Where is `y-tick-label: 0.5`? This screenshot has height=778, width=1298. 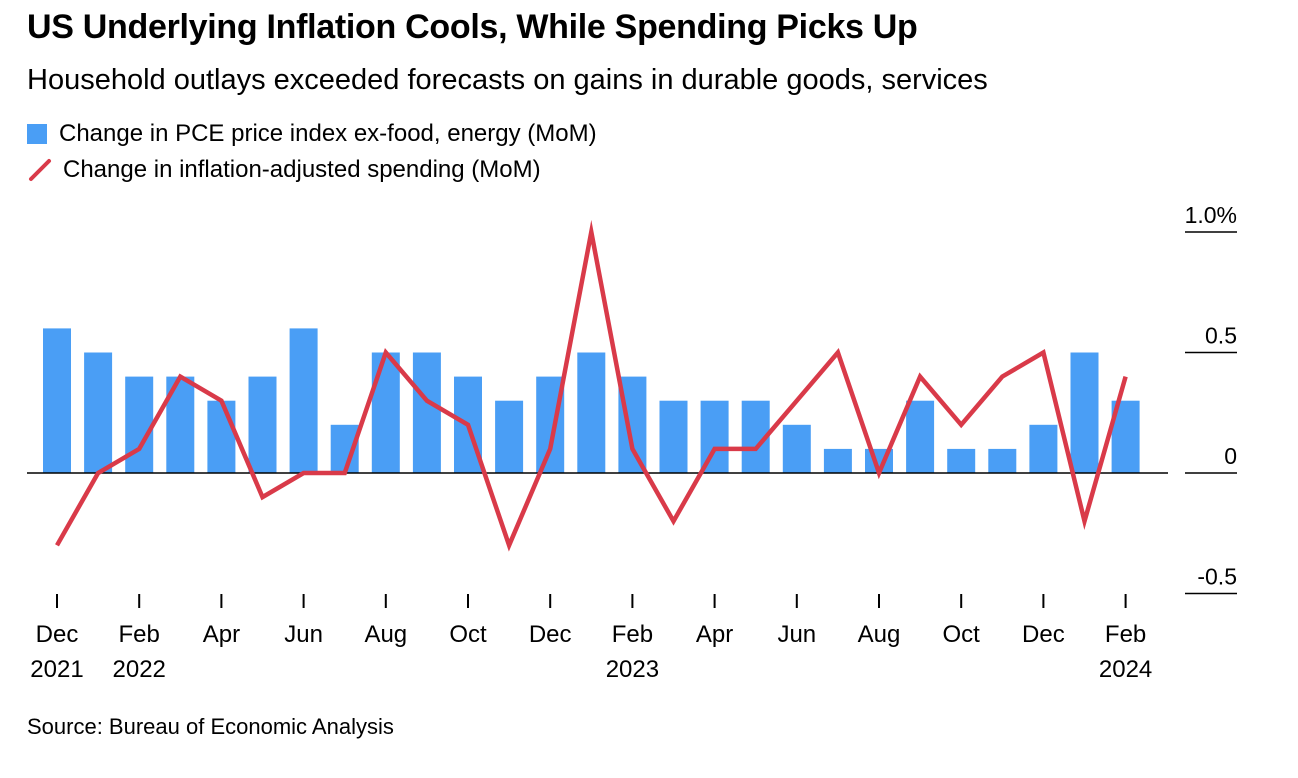
y-tick-label: 0.5 is located at coordinates (1221, 336).